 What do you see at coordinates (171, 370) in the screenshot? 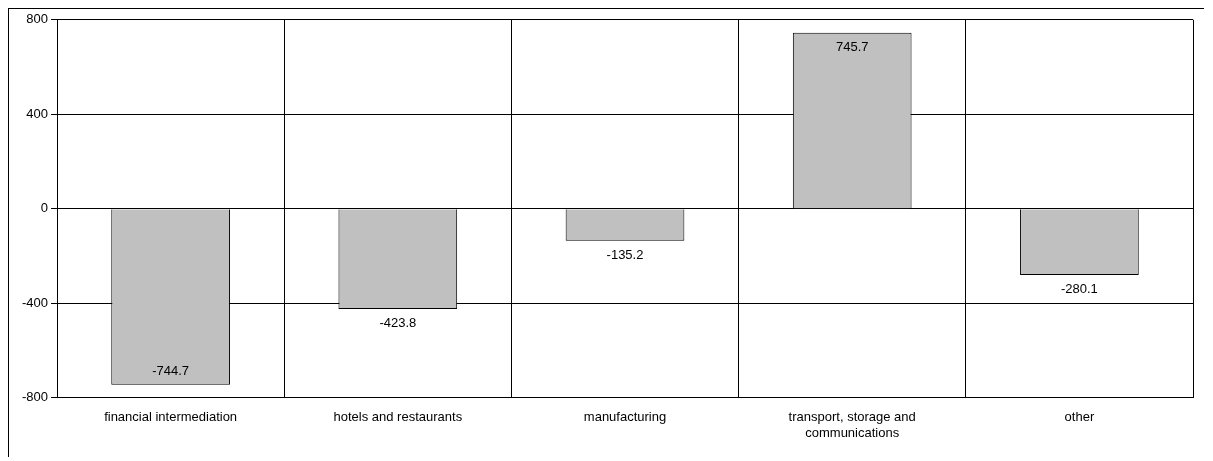
I see `data-label: -744.7` at bounding box center [171, 370].